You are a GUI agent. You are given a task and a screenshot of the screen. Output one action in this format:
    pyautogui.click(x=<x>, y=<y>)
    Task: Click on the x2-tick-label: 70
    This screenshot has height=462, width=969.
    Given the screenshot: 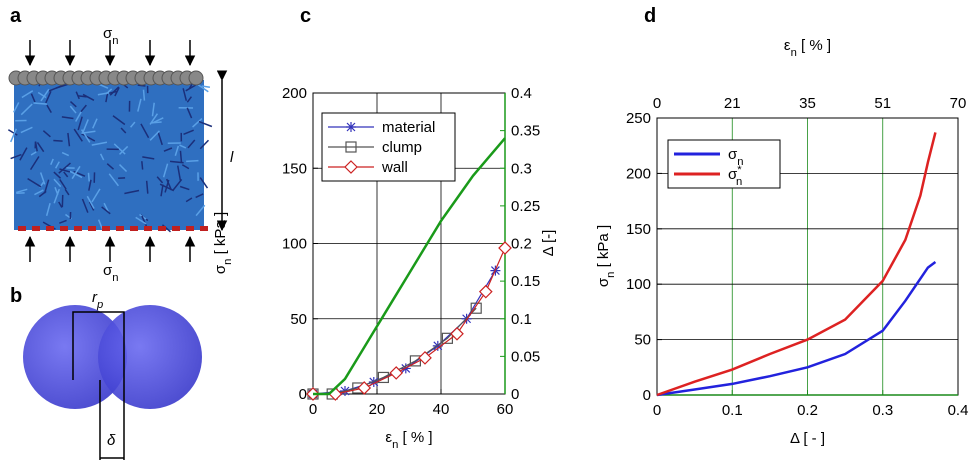 What is the action you would take?
    pyautogui.click(x=958, y=103)
    